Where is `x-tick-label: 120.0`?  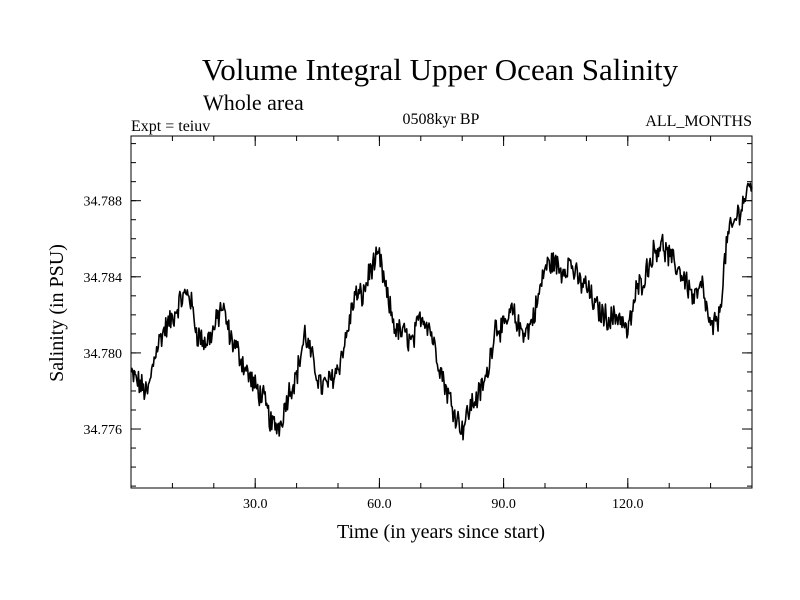 x-tick-label: 120.0 is located at coordinates (628, 504).